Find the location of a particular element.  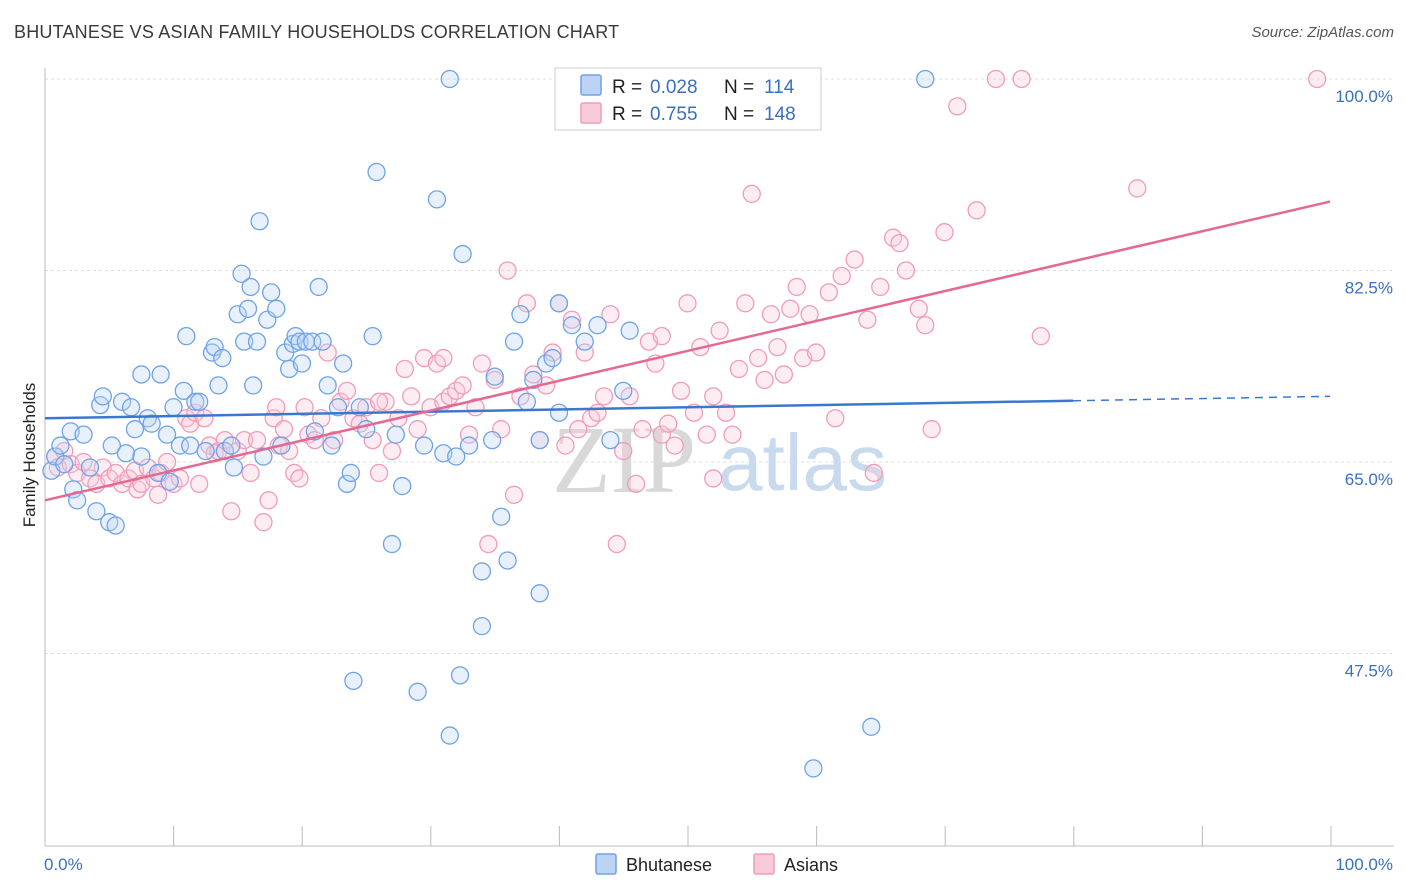

y-tick-label-2: 65.0% is located at coordinates (1369, 479).